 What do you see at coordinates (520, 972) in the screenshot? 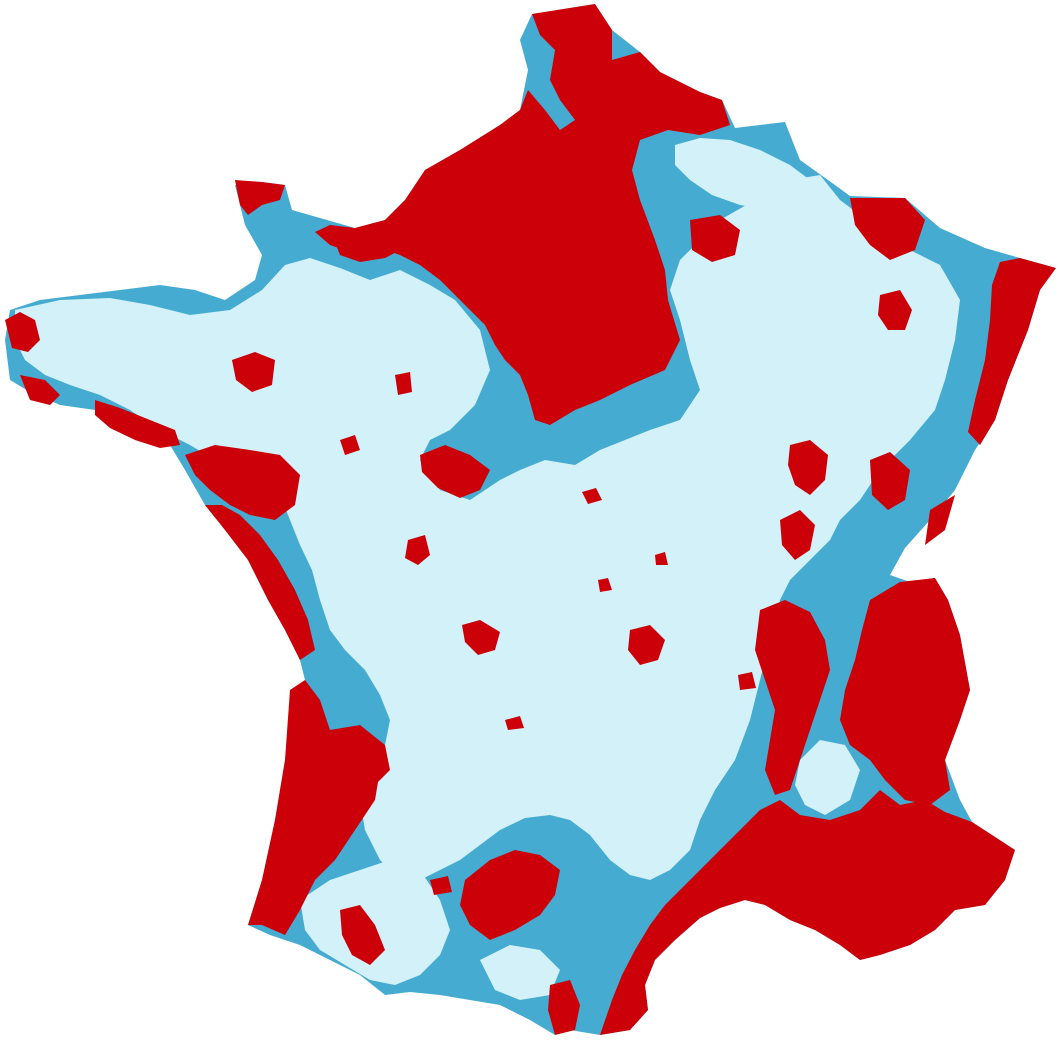
I see `low-region-pyrenees` at bounding box center [520, 972].